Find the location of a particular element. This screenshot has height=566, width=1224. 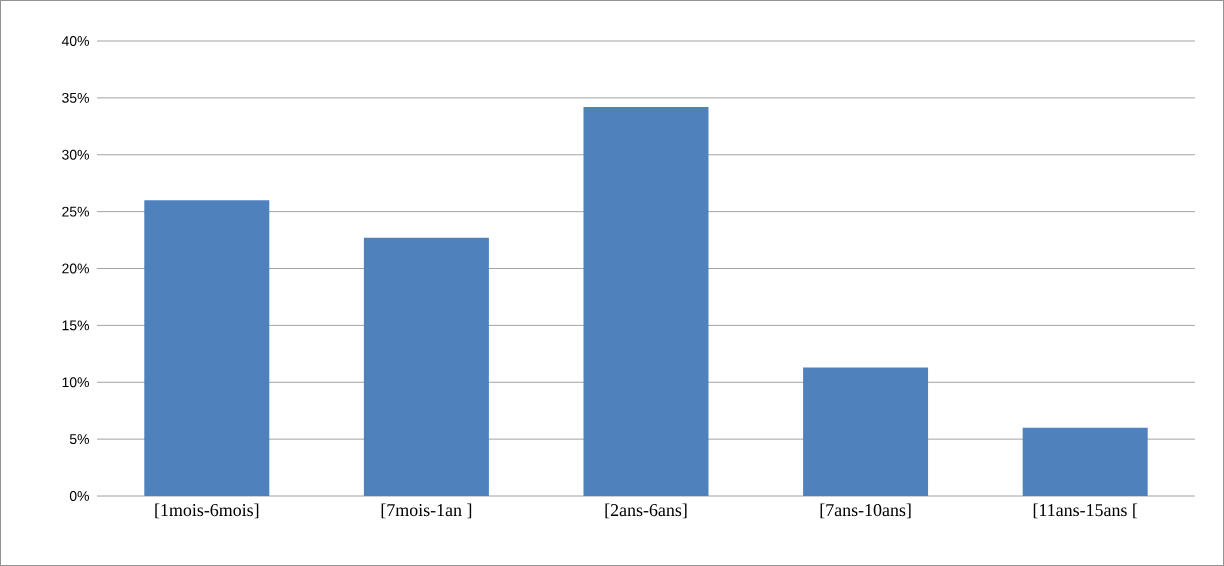

x-tick-label: [2ans-6ans] is located at coordinates (646, 511).